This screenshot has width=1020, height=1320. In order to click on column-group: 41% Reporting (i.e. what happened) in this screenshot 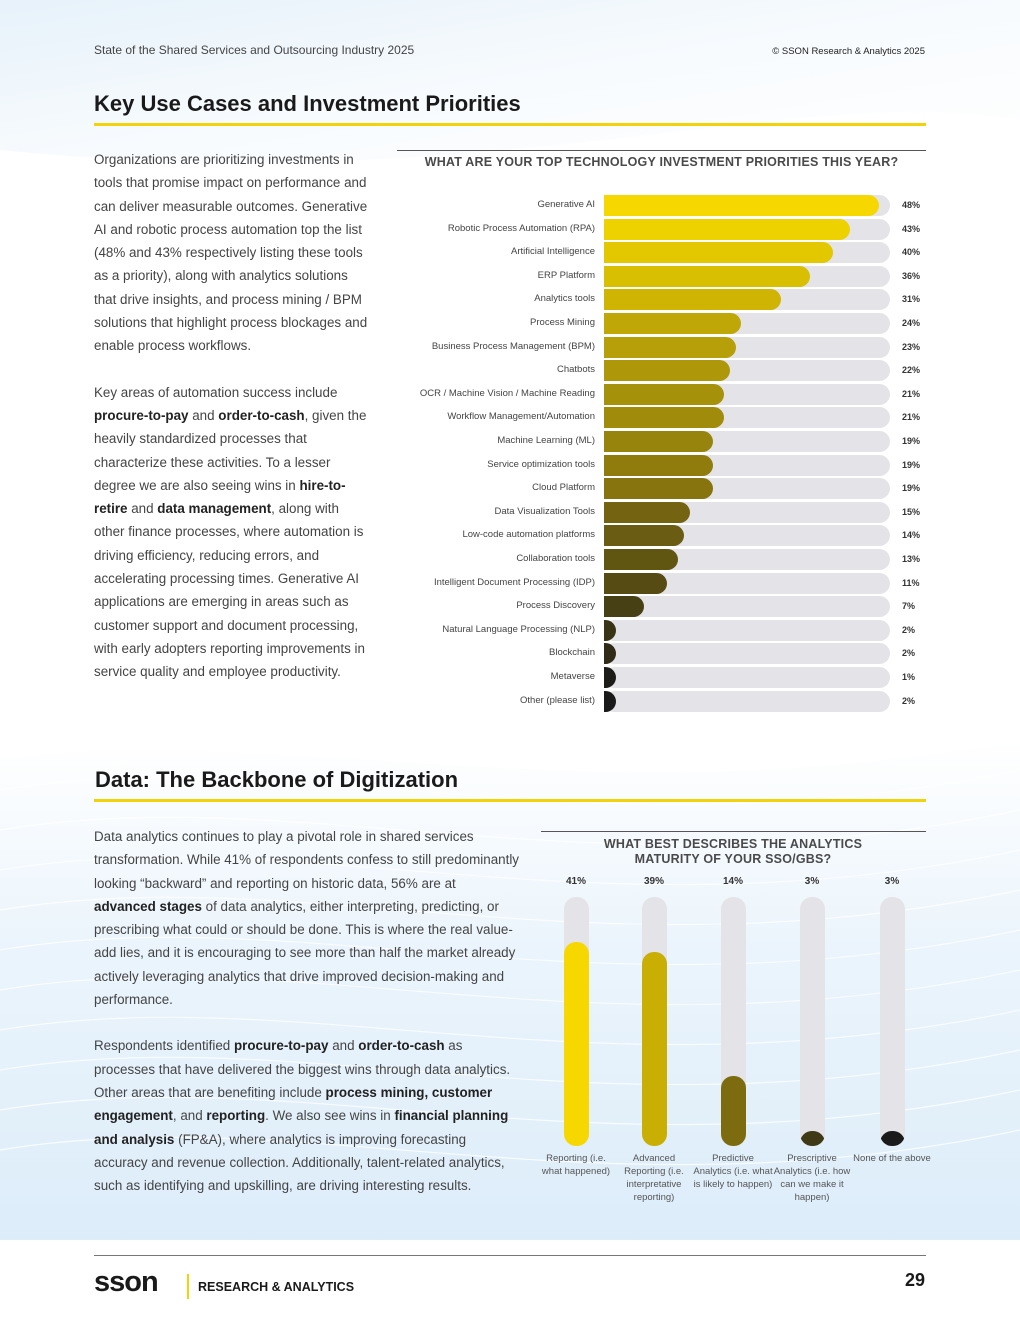, I will do `click(576, 1051)`.